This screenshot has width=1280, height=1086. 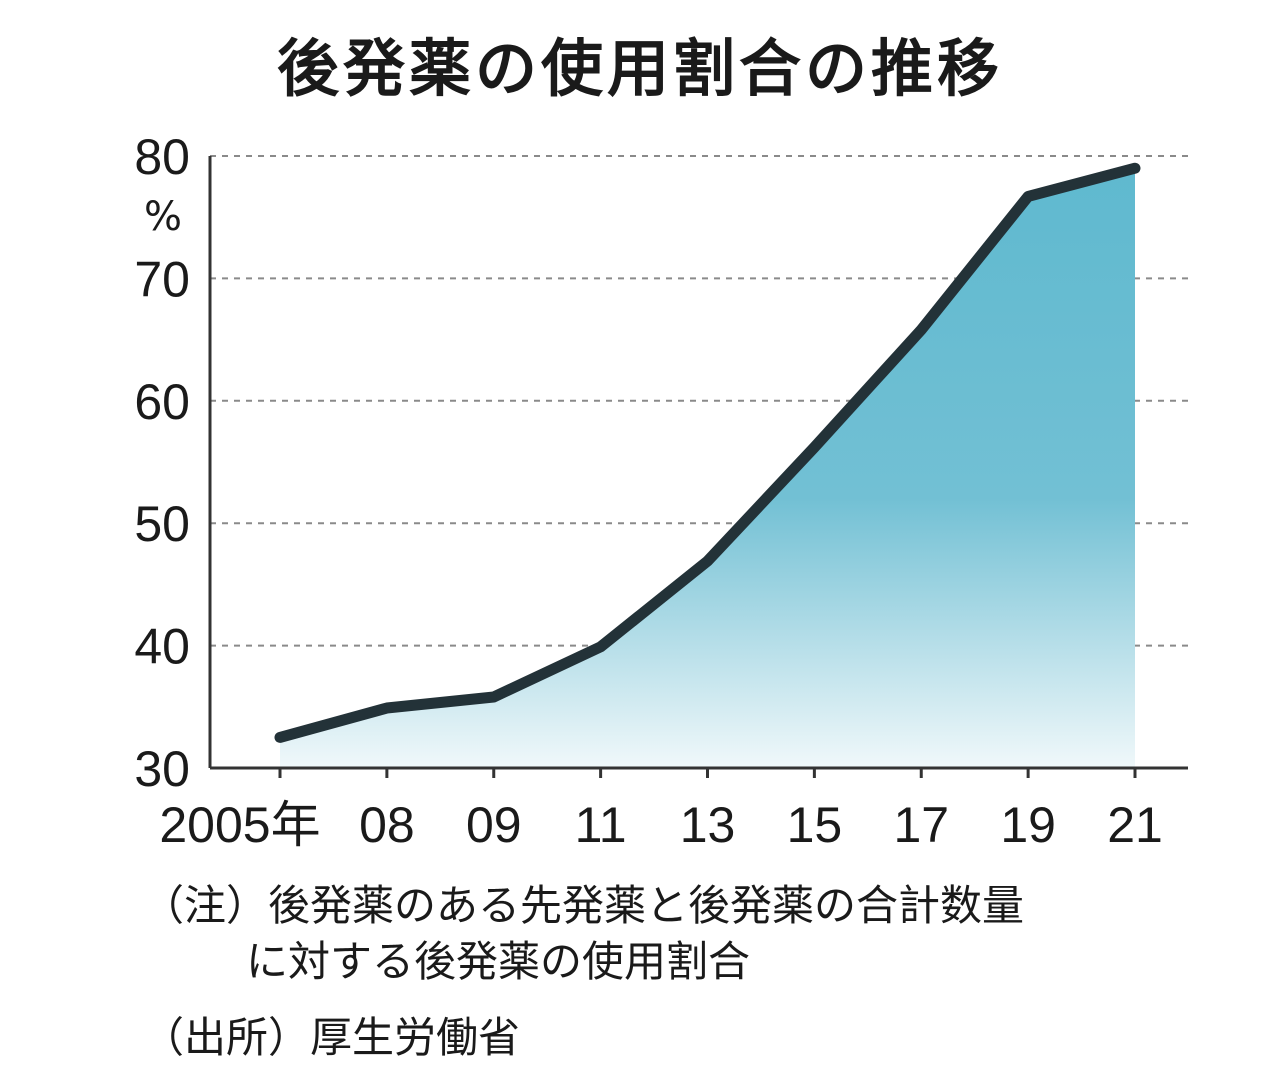 I want to click on y-unit-label: %, so click(x=163, y=217).